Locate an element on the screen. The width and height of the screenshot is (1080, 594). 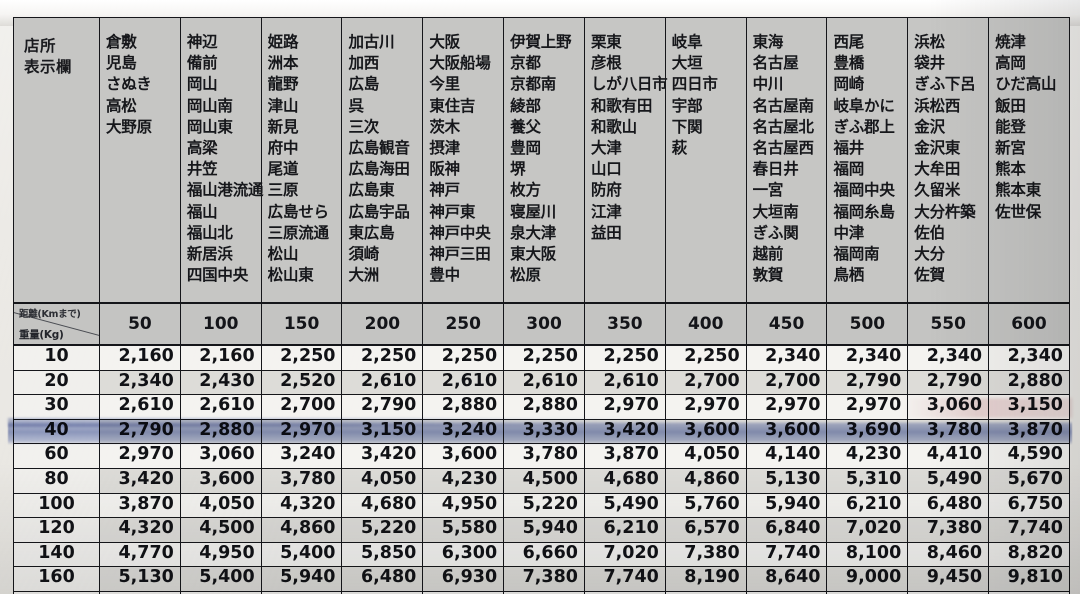
station-name: 熊本 is located at coordinates (1010, 169).